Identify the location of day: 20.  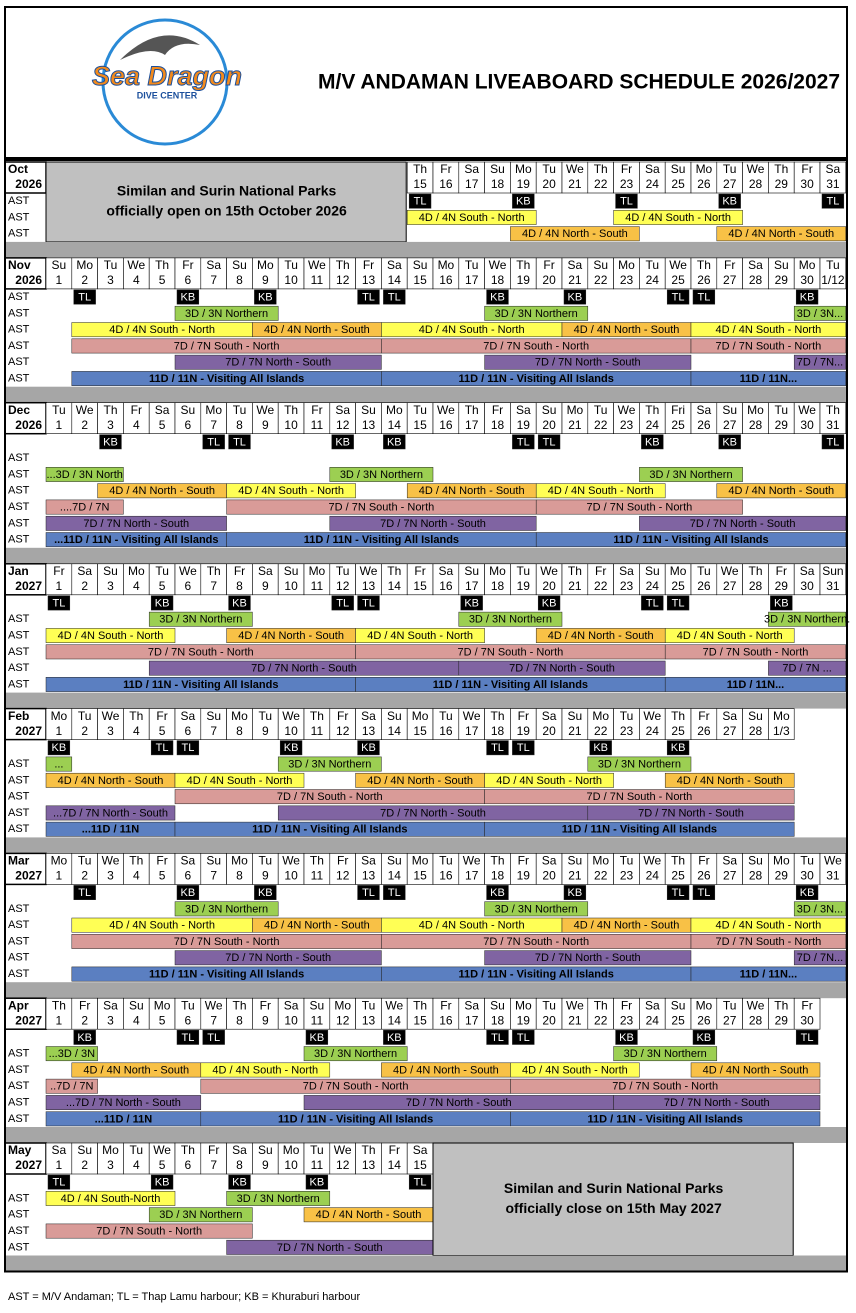
(549, 586).